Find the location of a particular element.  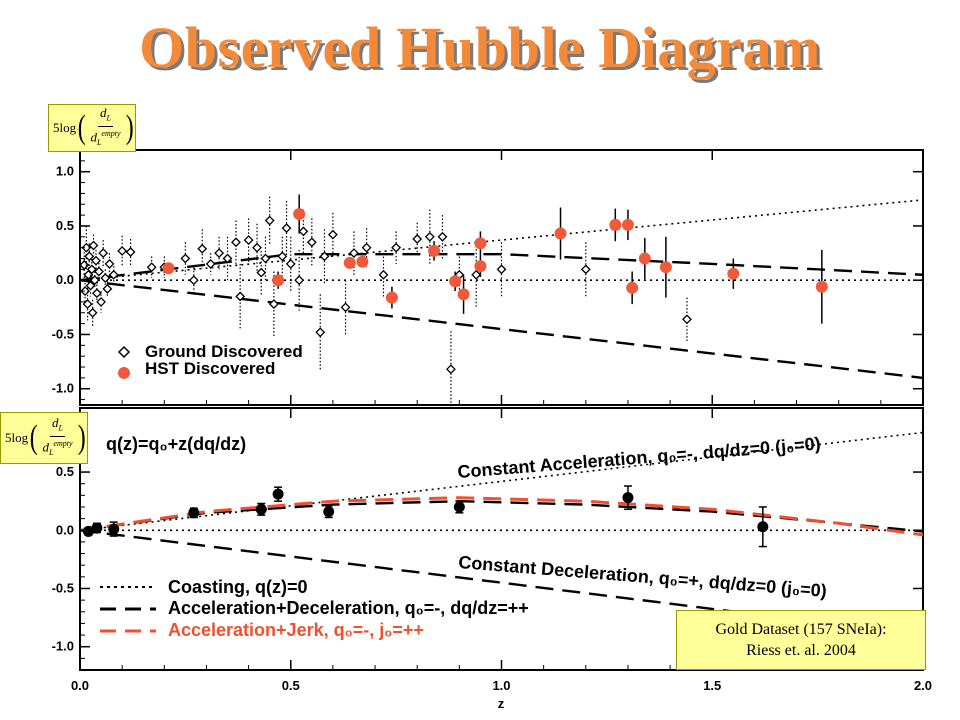

ylabel-top-den-sub: L is located at coordinates (99, 142).